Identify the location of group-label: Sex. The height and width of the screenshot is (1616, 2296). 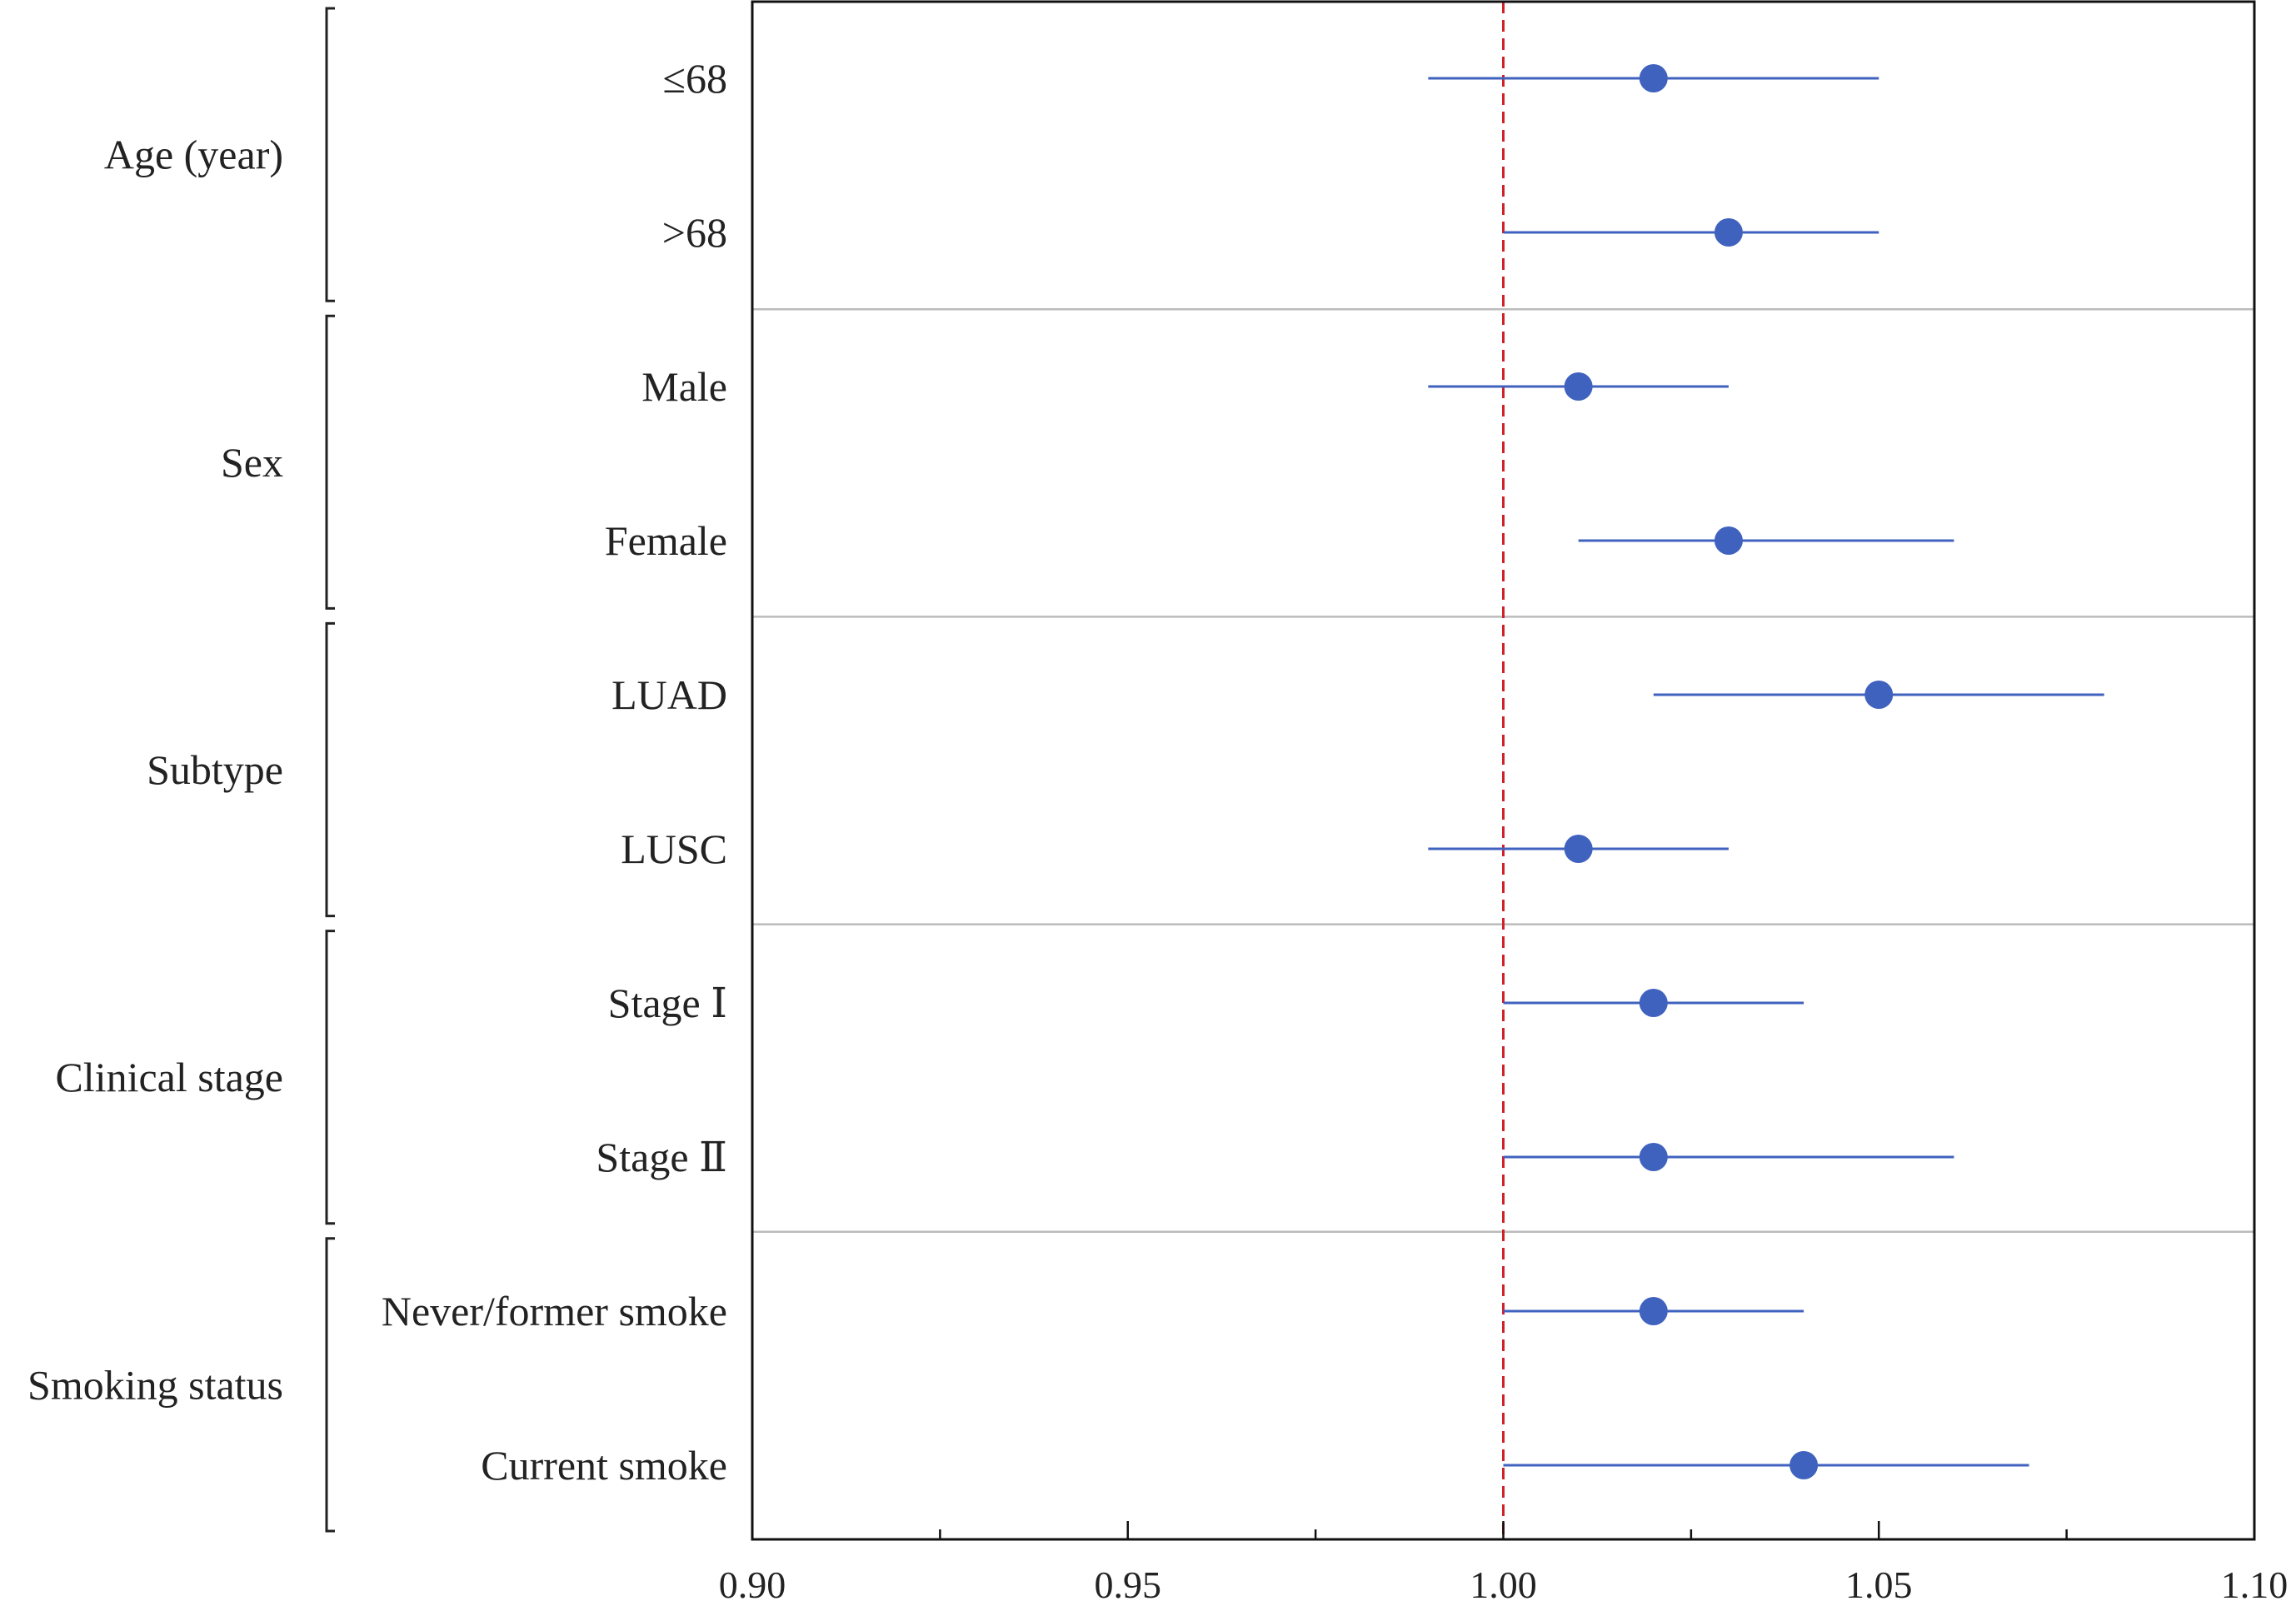
(252, 462).